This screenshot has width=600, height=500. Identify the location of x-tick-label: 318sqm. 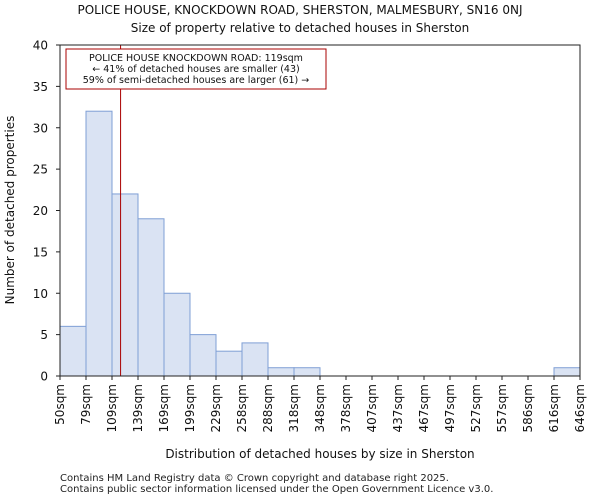
(294, 408).